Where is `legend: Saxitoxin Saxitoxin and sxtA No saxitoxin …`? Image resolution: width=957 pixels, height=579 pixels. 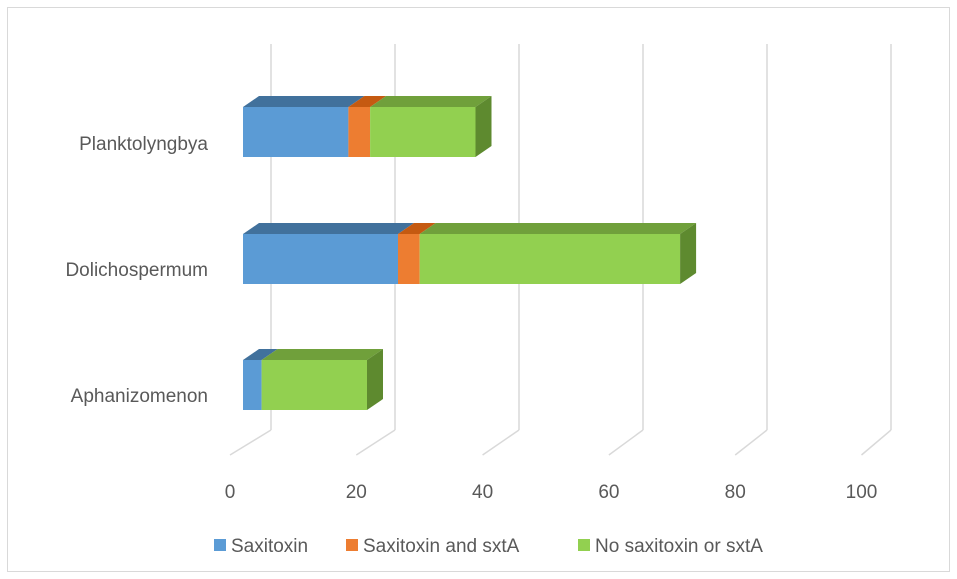 legend: Saxitoxin Saxitoxin and sxtA No saxitoxin … is located at coordinates (488, 546).